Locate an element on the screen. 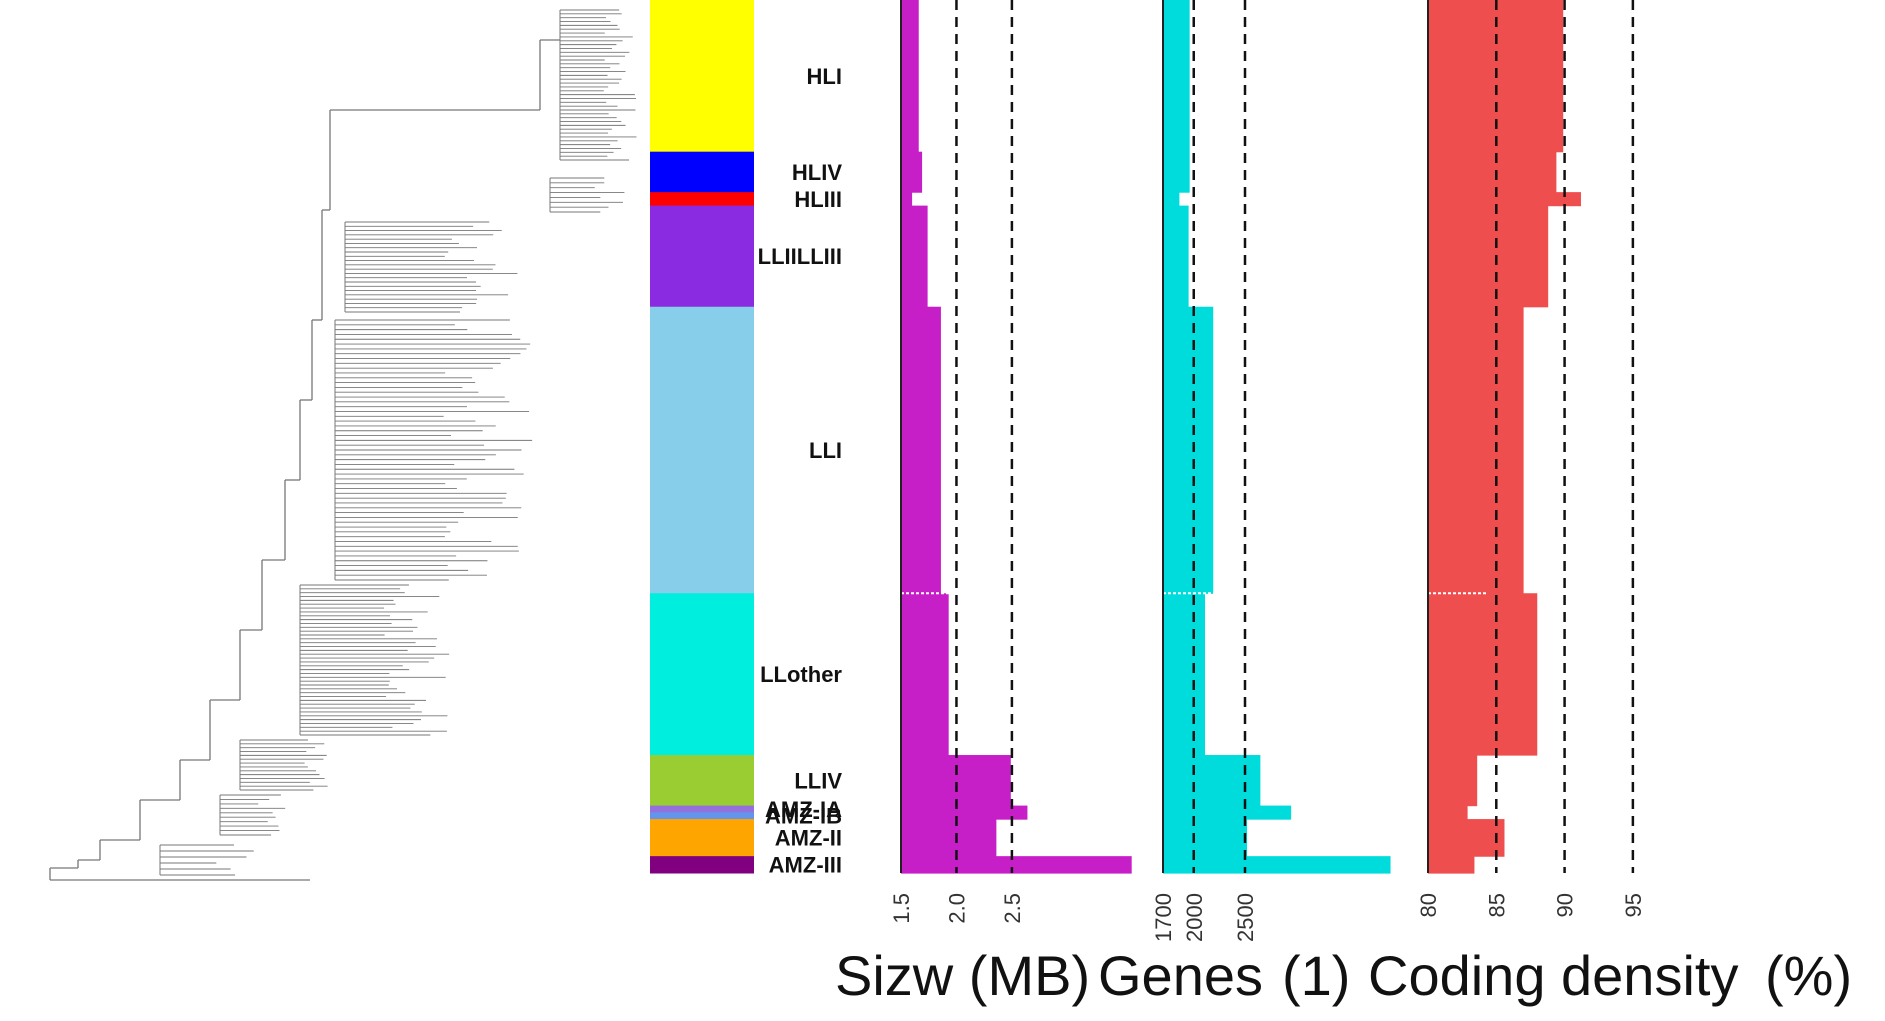 The height and width of the screenshot is (1021, 1885). coding-density-unit: (%) is located at coordinates (1809, 975).